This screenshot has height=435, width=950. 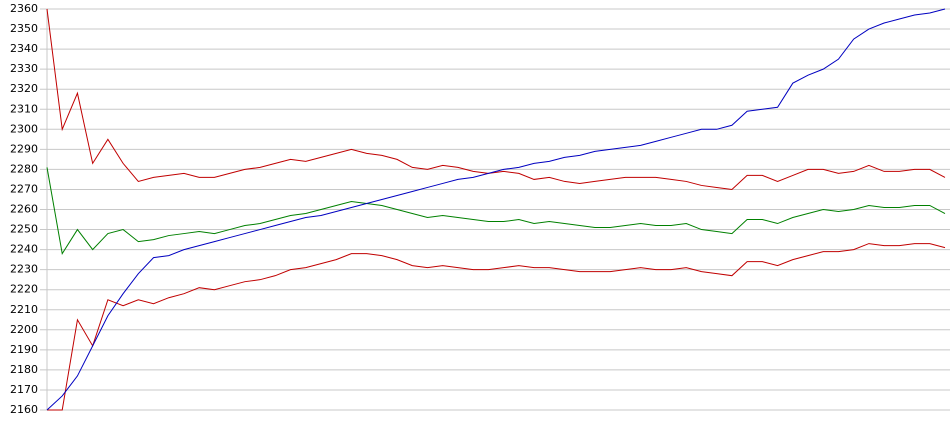 What do you see at coordinates (24, 269) in the screenshot?
I see `y-tick-label: 2230` at bounding box center [24, 269].